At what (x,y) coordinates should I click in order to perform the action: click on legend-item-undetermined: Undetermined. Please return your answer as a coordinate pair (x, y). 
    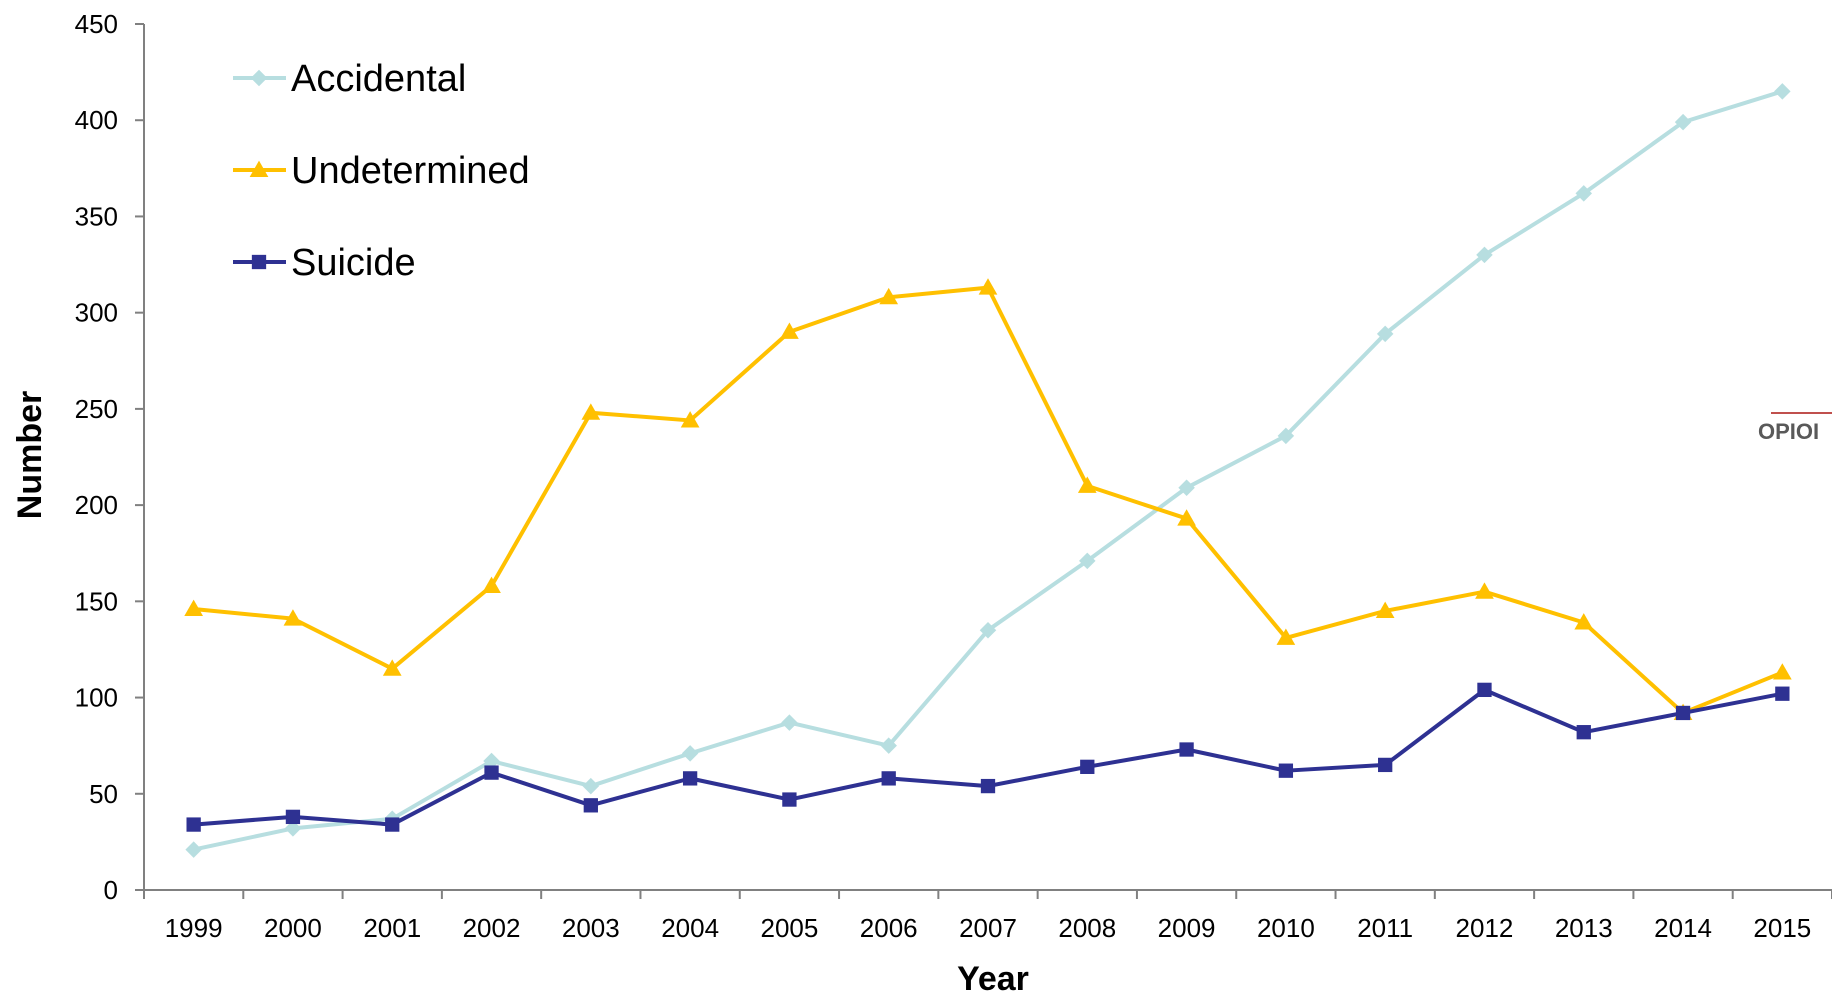
    Looking at the image, I should click on (381, 171).